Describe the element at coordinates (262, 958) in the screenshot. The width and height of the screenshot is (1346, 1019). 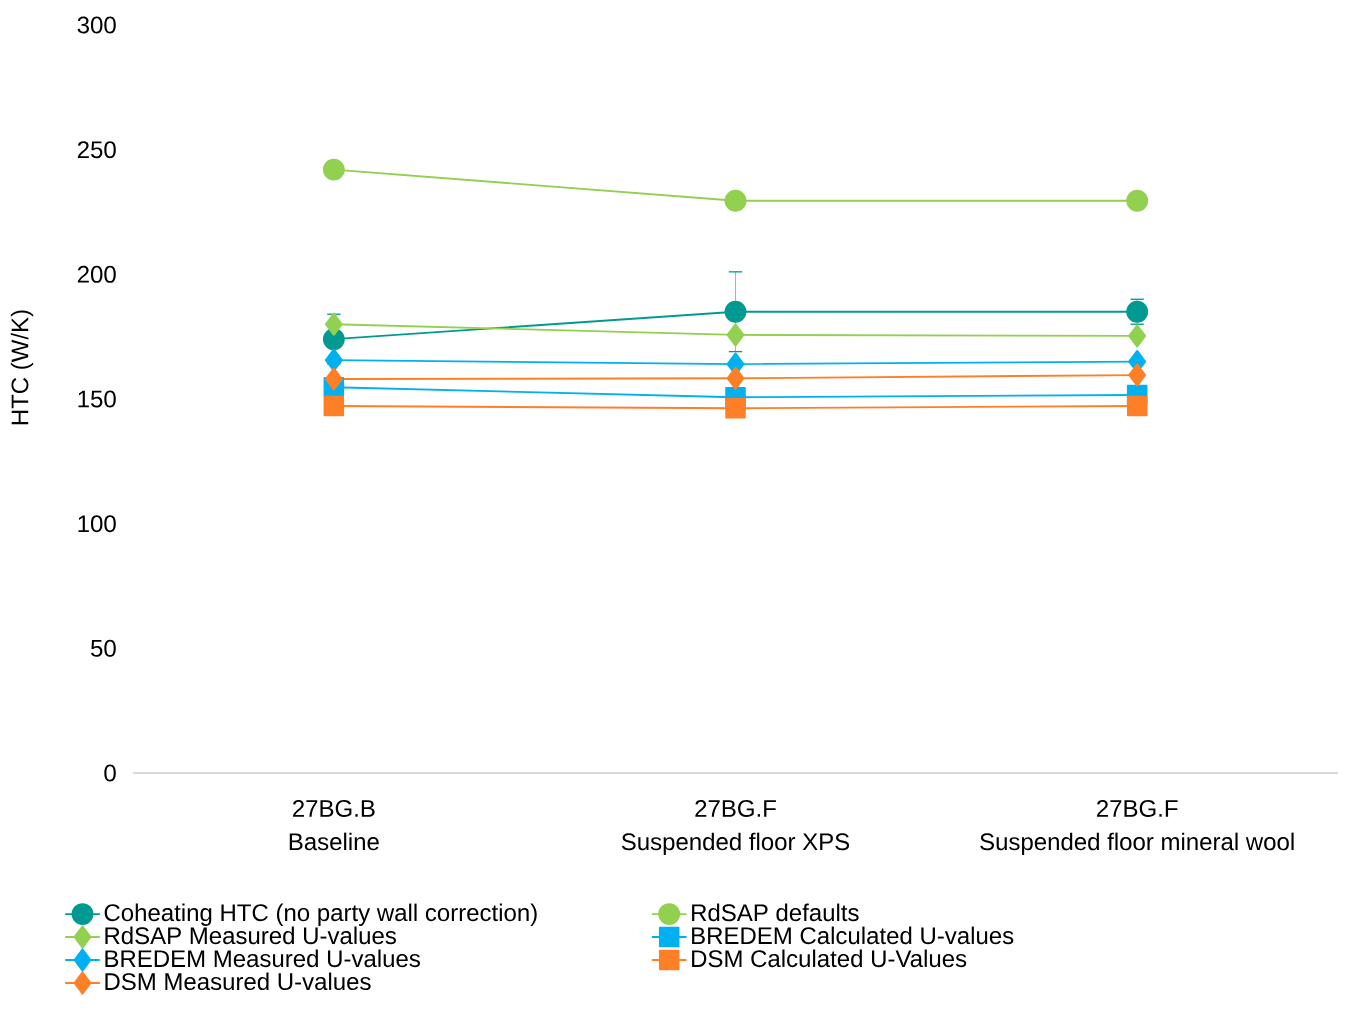
I see `legend-label: BREDEM Measured U-values` at that location.